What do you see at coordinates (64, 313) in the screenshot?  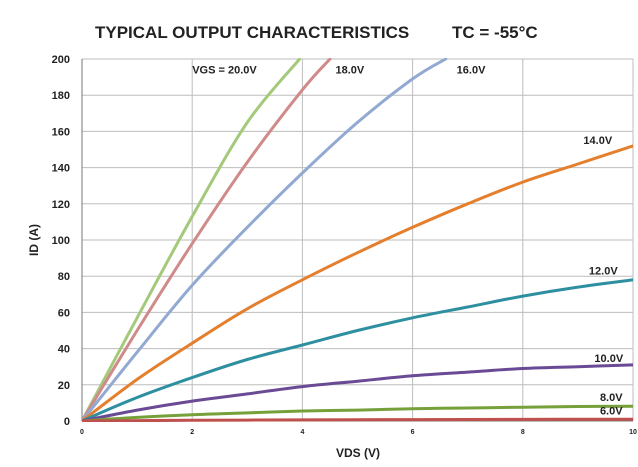 I see `y-tick-label: 60` at bounding box center [64, 313].